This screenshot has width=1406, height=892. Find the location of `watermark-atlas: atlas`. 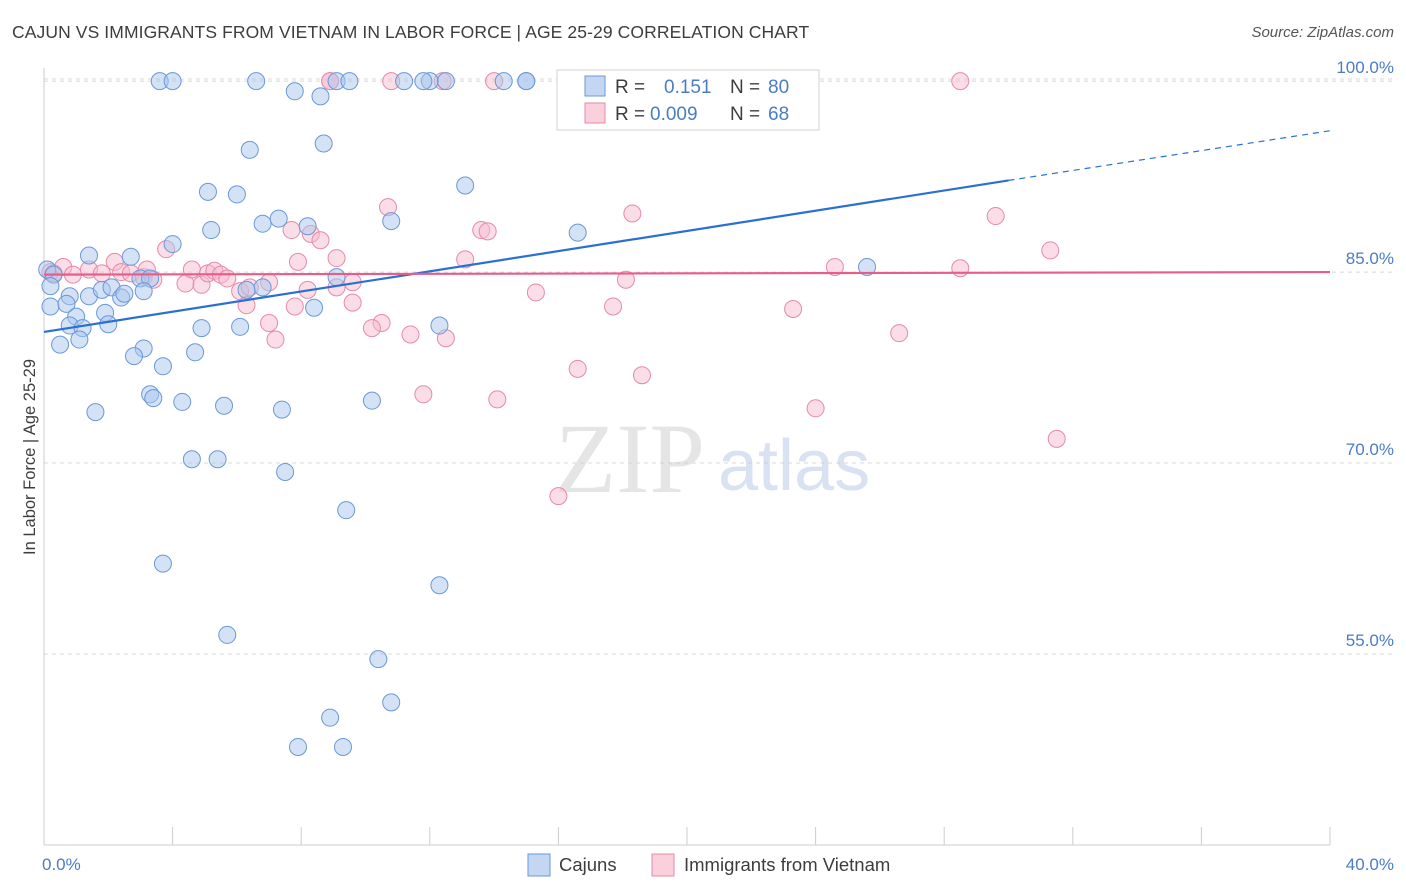

watermark-atlas: atlas is located at coordinates (794, 466).